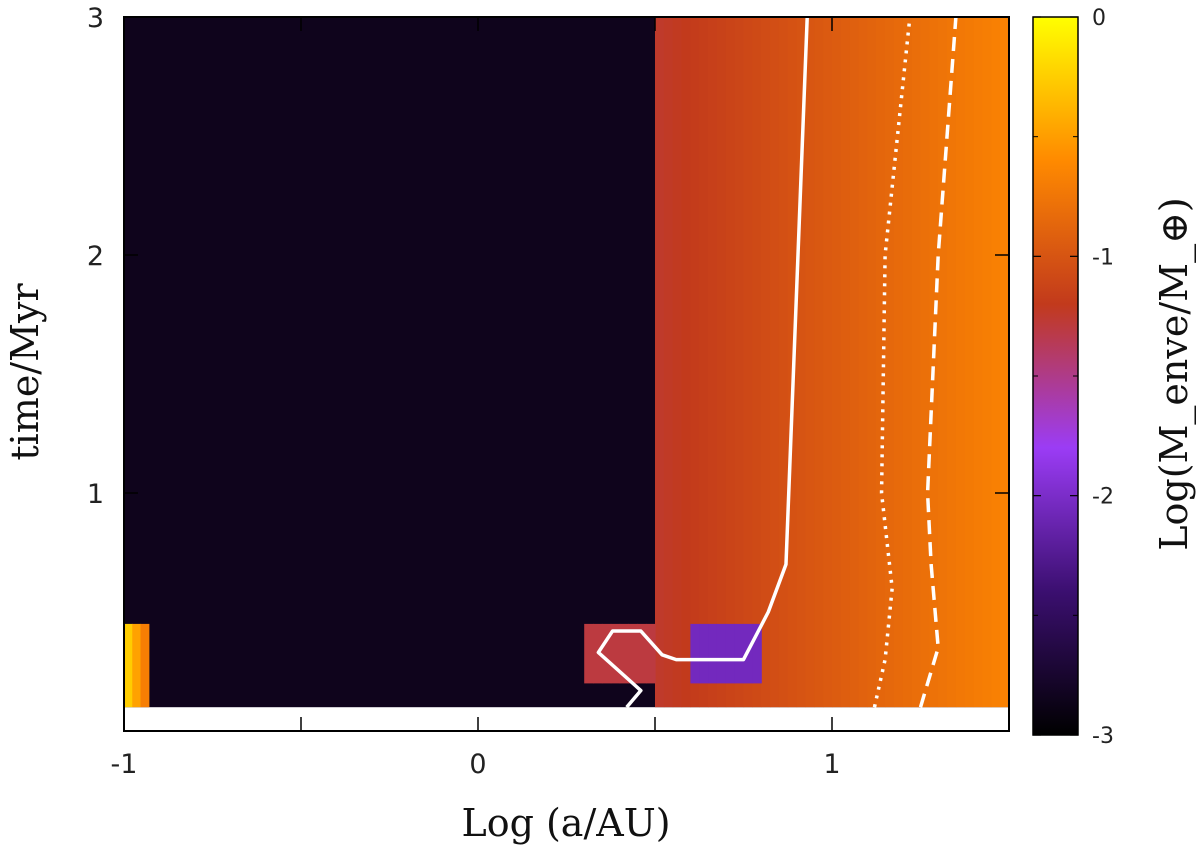  Describe the element at coordinates (566, 719) in the screenshot. I see `empty-time-band` at that location.